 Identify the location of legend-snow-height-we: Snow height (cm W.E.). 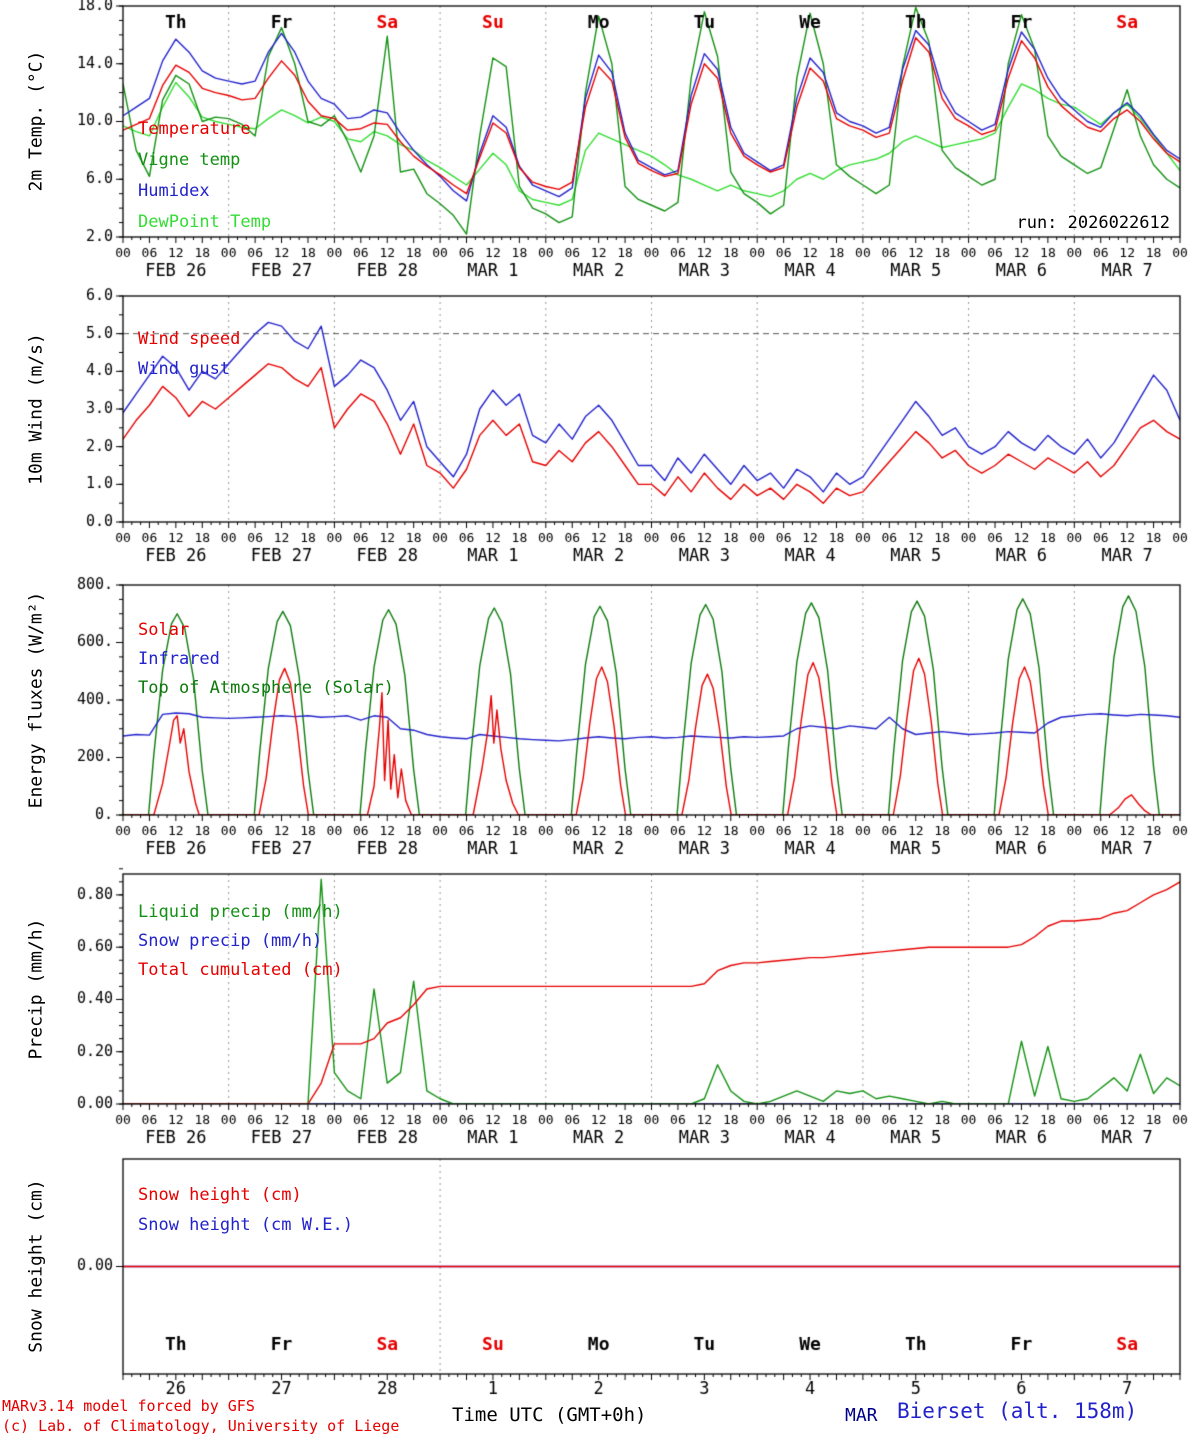
(245, 1225).